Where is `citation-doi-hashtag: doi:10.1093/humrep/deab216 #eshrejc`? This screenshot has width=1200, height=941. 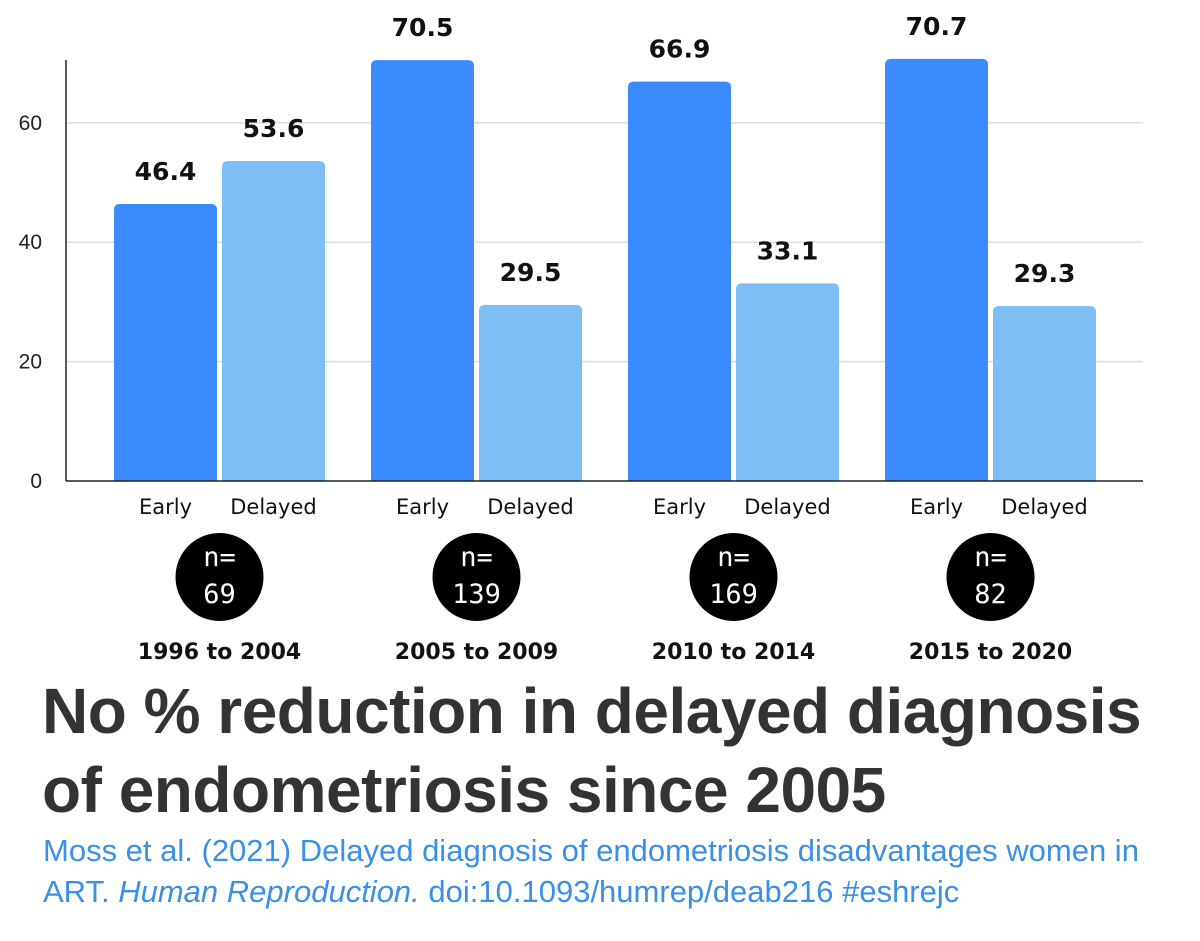 citation-doi-hashtag: doi:10.1093/humrep/deab216 #eshrejc is located at coordinates (689, 891).